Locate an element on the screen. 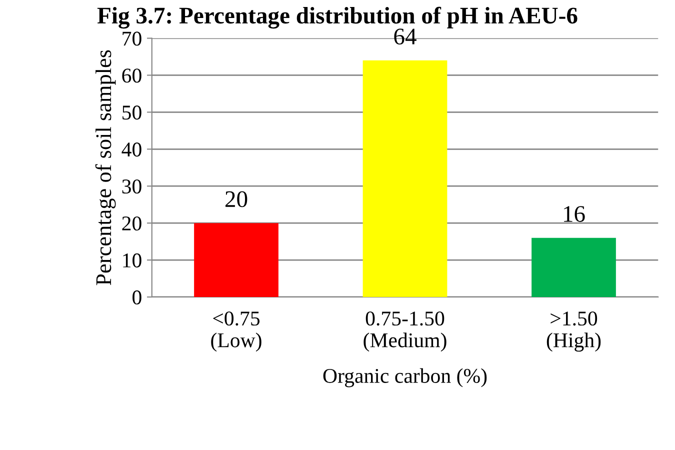 This screenshot has height=450, width=675. y-tick-label: 20 is located at coordinates (132, 223).